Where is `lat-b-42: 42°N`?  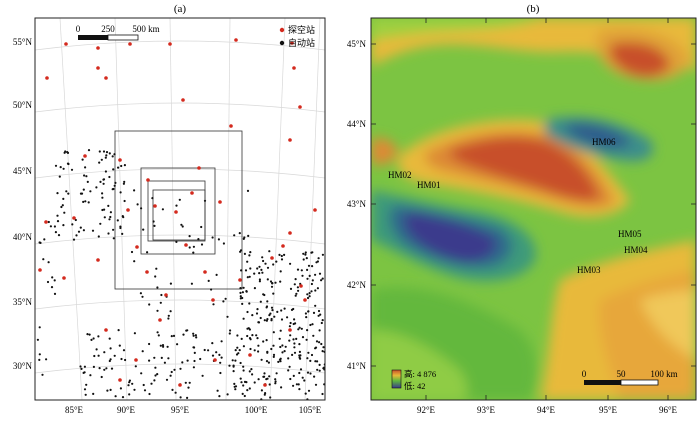 lat-b-42: 42°N is located at coordinates (357, 285).